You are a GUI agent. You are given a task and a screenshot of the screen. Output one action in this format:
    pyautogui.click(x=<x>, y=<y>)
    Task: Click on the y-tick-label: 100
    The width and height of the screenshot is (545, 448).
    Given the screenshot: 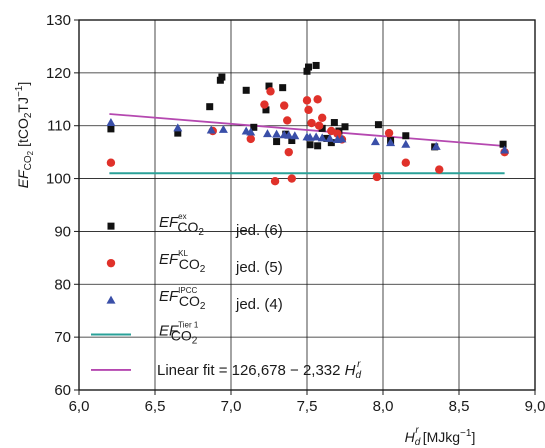 What is the action you would take?
    pyautogui.click(x=58, y=179)
    